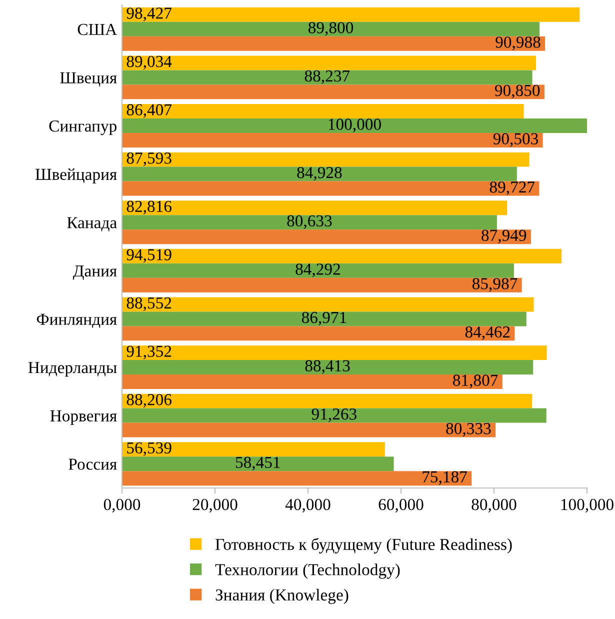 The image size is (615, 619). Describe the element at coordinates (494, 505) in the screenshot. I see `x-tick-label: 80,000` at that location.